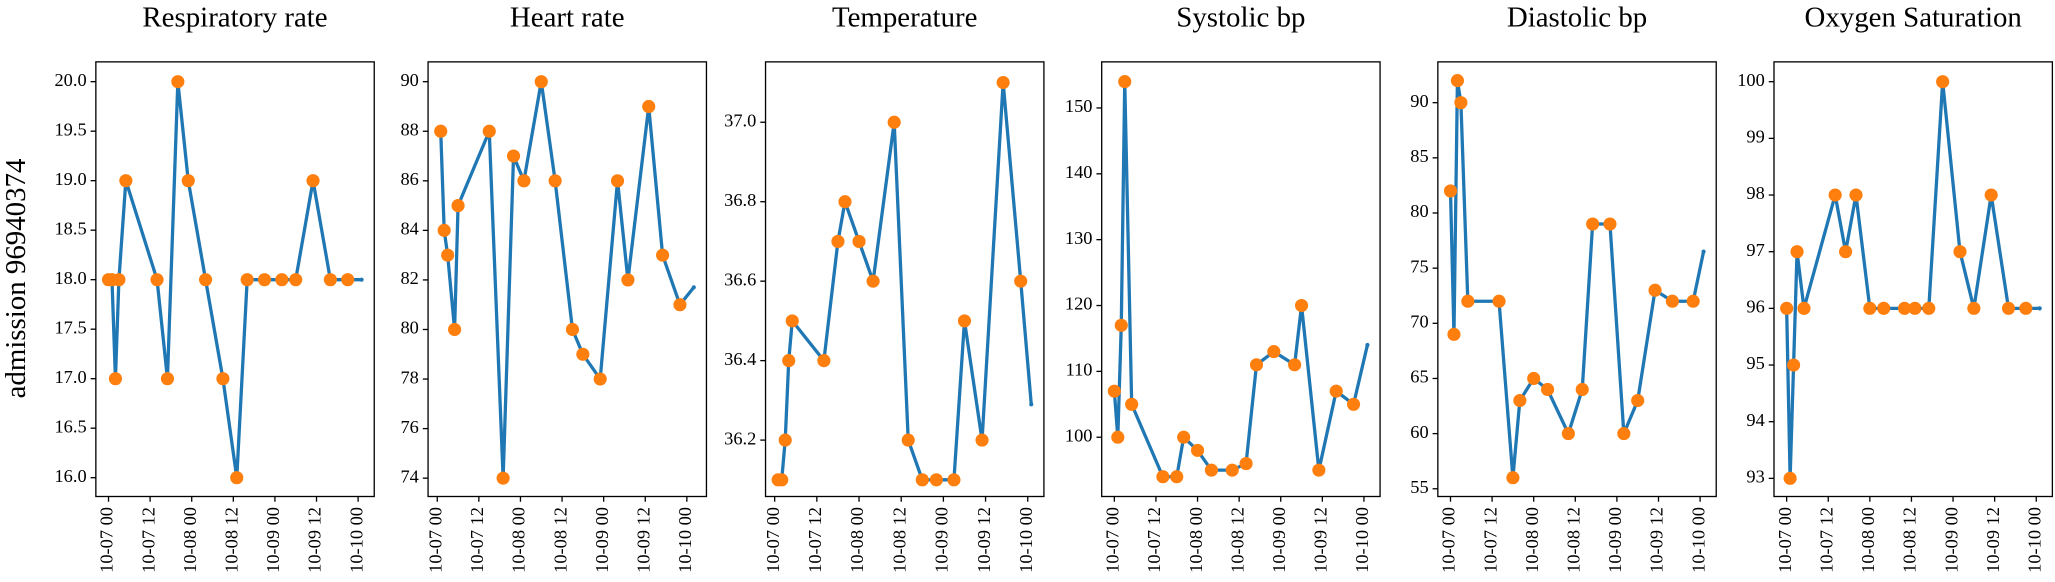  Describe the element at coordinates (1755, 137) in the screenshot. I see `y-tick-label: 99` at that location.